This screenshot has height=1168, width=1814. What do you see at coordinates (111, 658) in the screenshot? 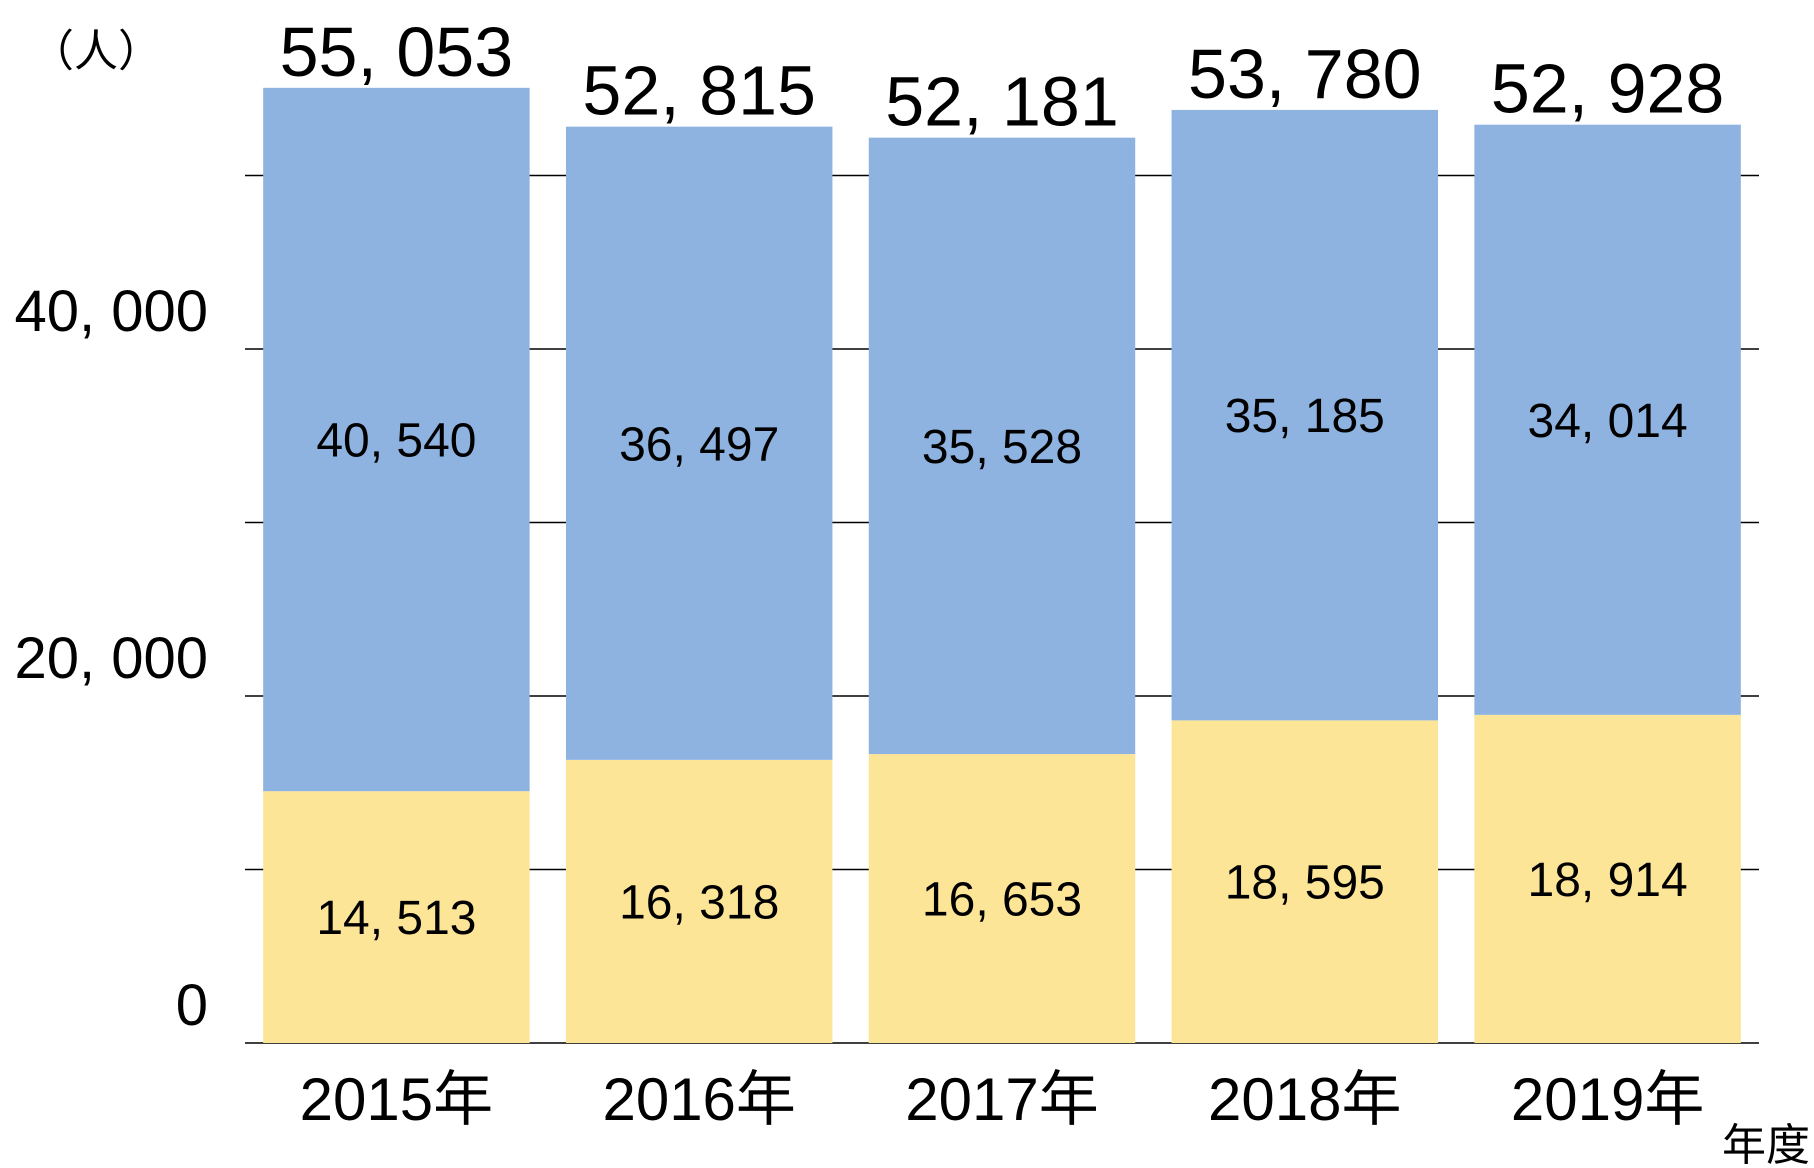
I see `y-tick-label: 20, 000` at bounding box center [111, 658].